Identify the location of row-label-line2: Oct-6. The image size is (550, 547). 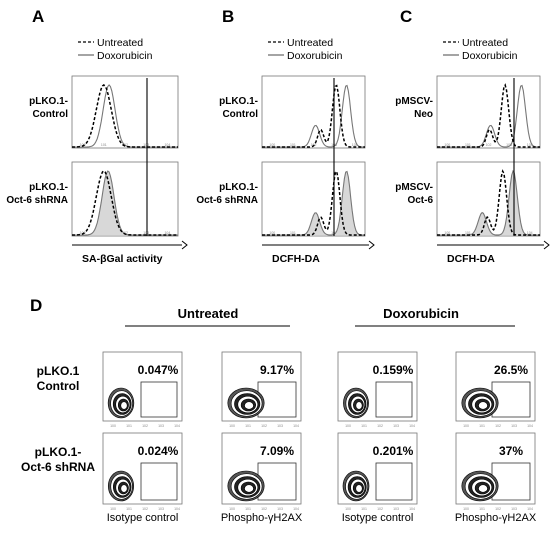
(420, 200).